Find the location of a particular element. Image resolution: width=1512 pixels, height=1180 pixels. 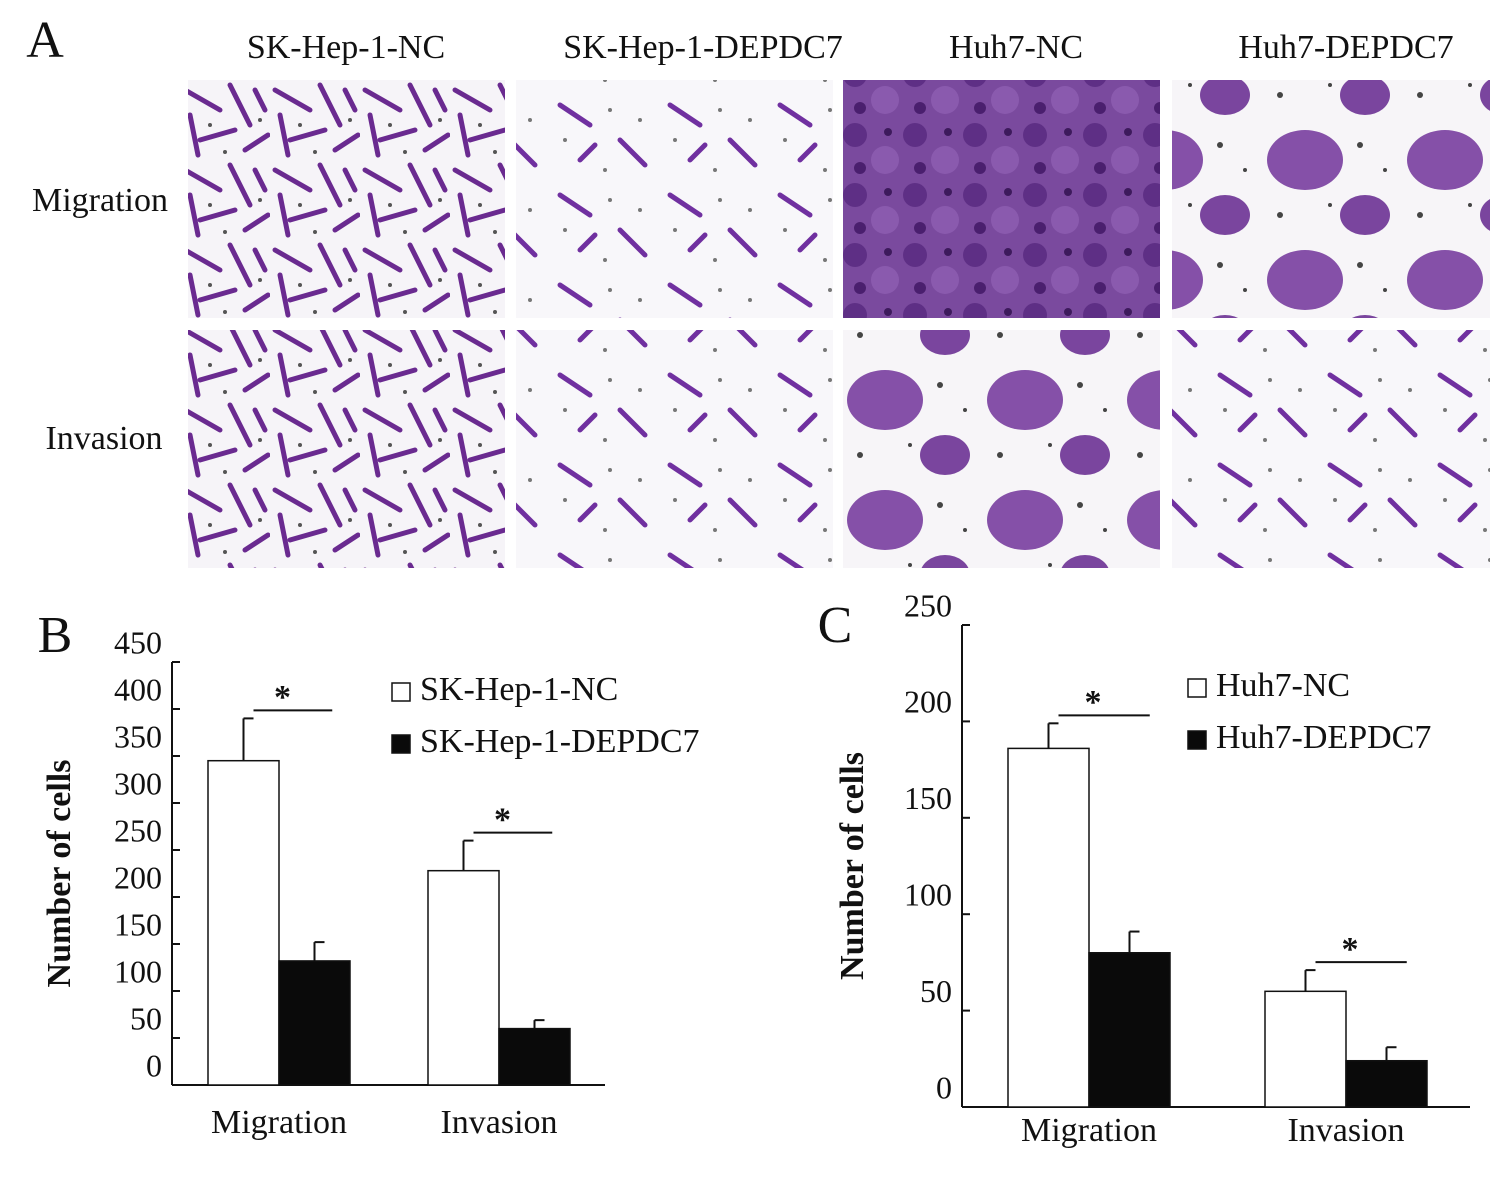

column-label: Huh7-DEPDC7 is located at coordinates (1345, 47).